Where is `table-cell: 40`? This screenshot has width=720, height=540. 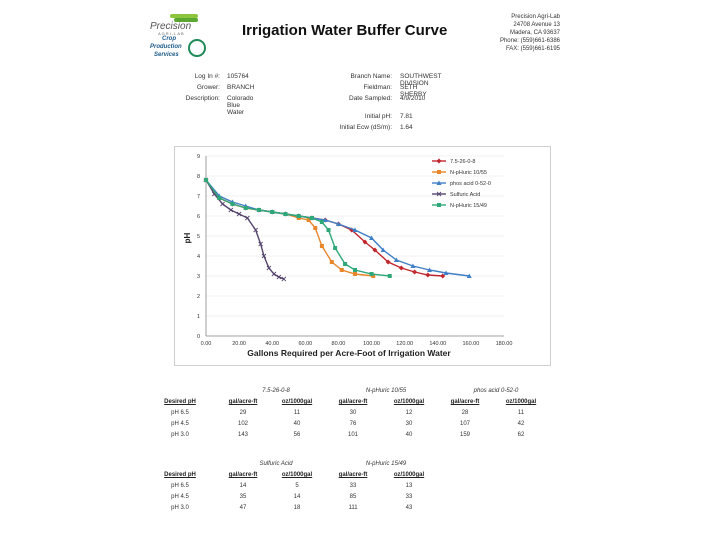
table-cell: 40 is located at coordinates (297, 424).